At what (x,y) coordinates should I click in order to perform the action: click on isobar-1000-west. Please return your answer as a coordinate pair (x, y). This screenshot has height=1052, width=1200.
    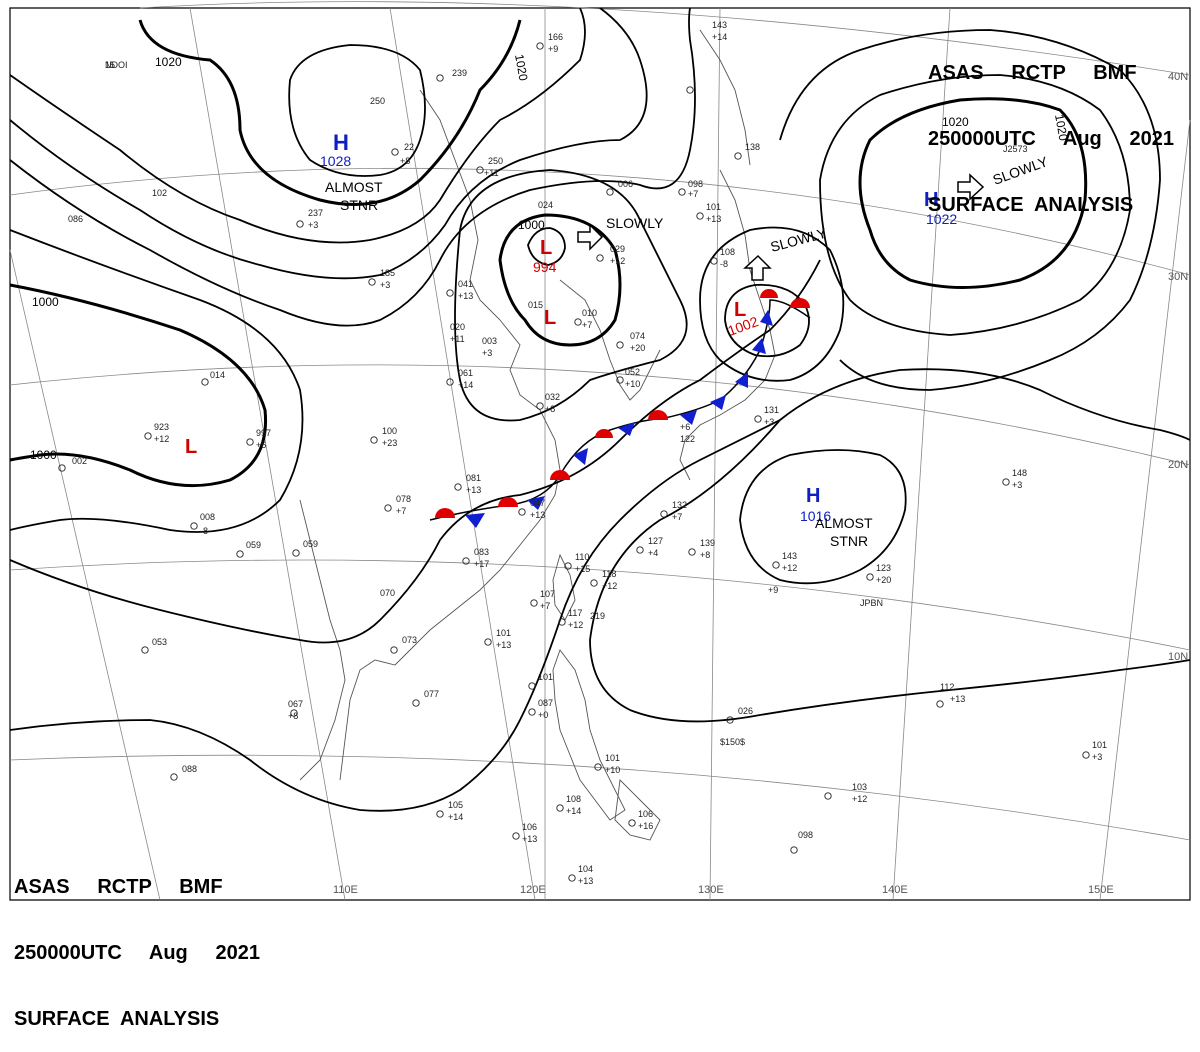
    Looking at the image, I should click on (138, 385).